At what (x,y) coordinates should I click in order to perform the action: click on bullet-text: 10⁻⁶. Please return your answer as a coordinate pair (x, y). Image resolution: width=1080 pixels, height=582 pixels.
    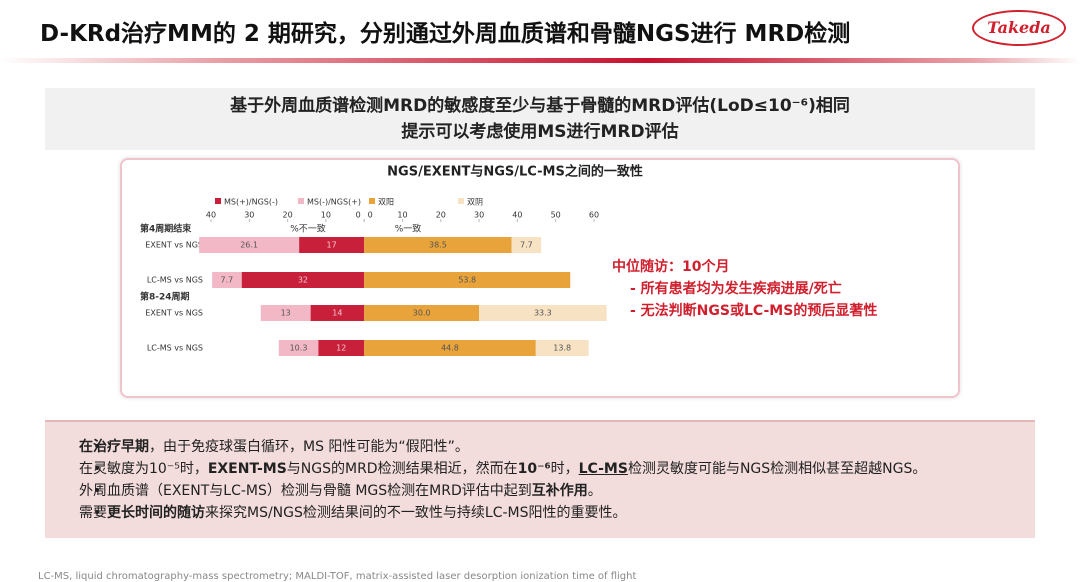
    Looking at the image, I should click on (534, 469).